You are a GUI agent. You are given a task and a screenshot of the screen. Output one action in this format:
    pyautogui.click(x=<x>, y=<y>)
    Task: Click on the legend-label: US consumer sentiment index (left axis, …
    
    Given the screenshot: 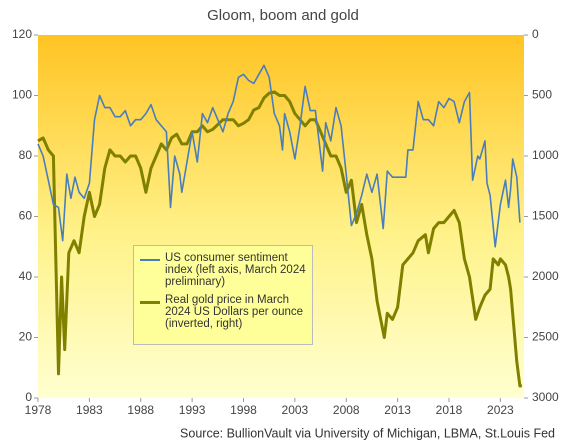 What is the action you would take?
    pyautogui.click(x=235, y=270)
    